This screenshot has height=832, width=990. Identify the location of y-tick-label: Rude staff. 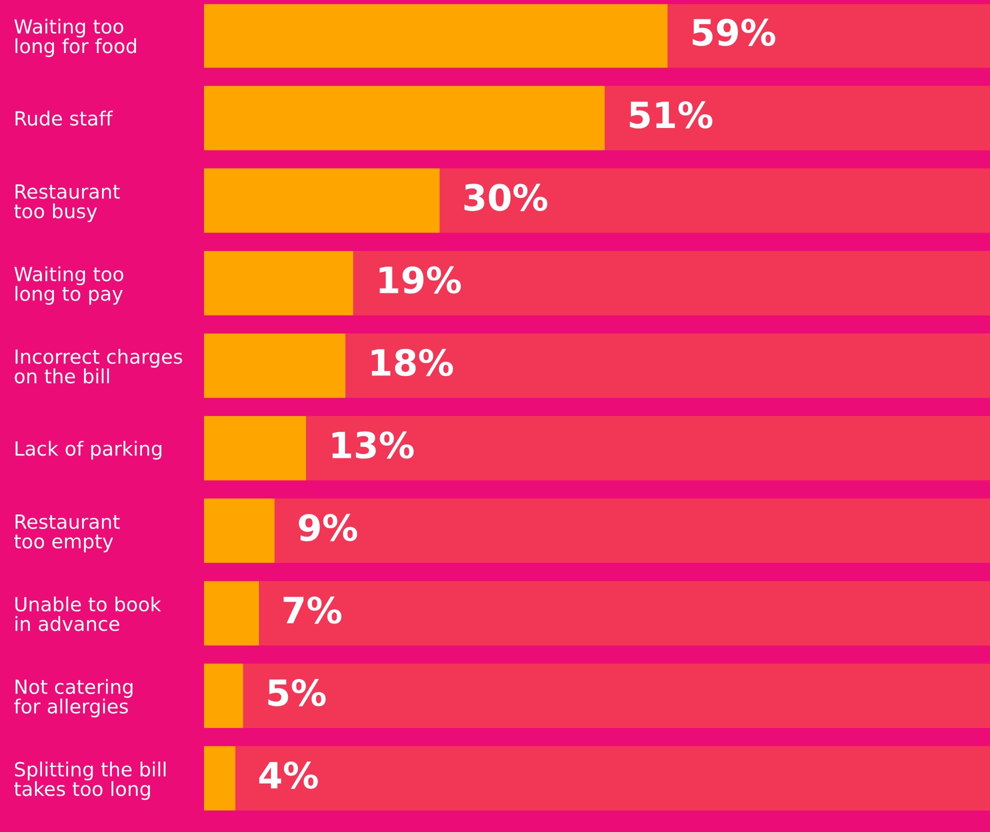
(64, 118).